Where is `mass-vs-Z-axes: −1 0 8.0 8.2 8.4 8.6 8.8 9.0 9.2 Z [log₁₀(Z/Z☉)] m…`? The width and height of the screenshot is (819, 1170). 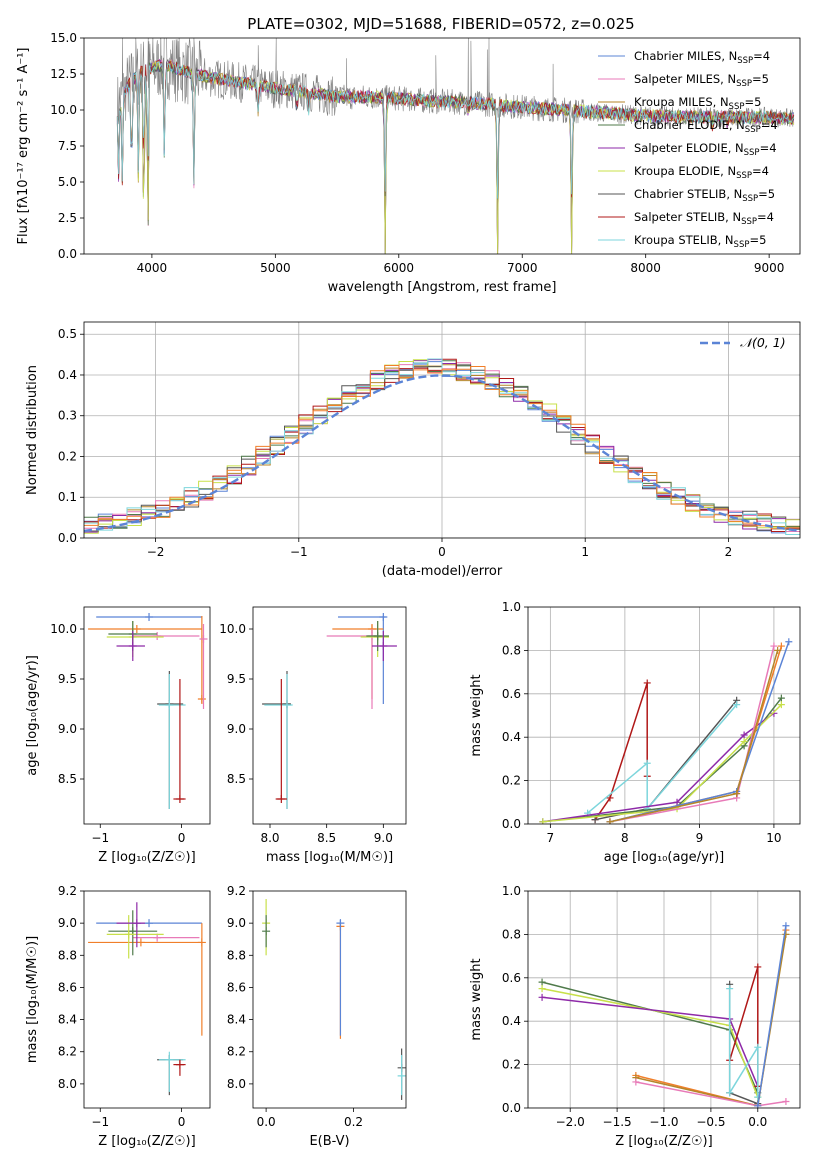 mass-vs-Z-axes: −1 0 8.0 8.2 8.4 8.6 8.8 9.0 9.2 Z [log₁₀(Z/Z☉)] m… is located at coordinates (118, 1016).